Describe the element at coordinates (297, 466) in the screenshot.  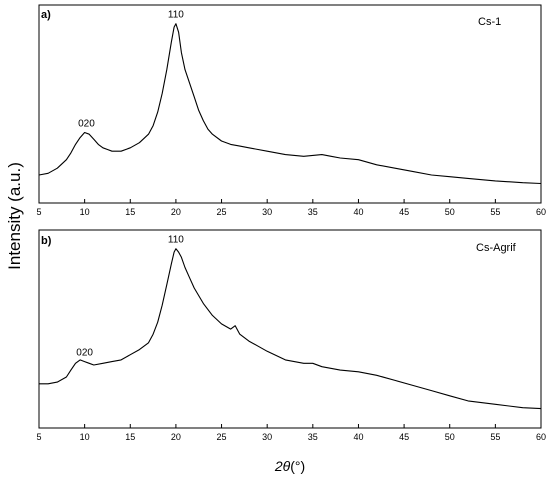
I see `x-axis-label-unit: (°)` at that location.